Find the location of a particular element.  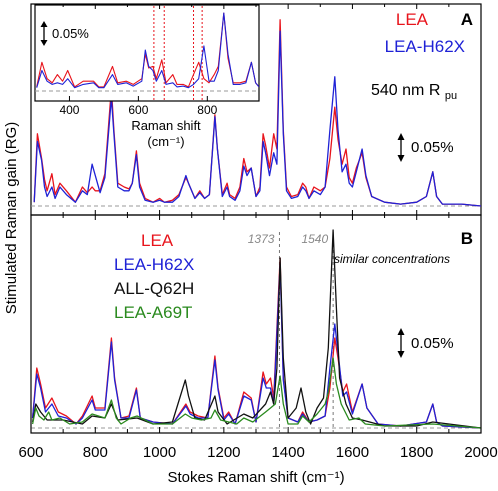

panel-a-annotation-sub: pu is located at coordinates (451, 96).